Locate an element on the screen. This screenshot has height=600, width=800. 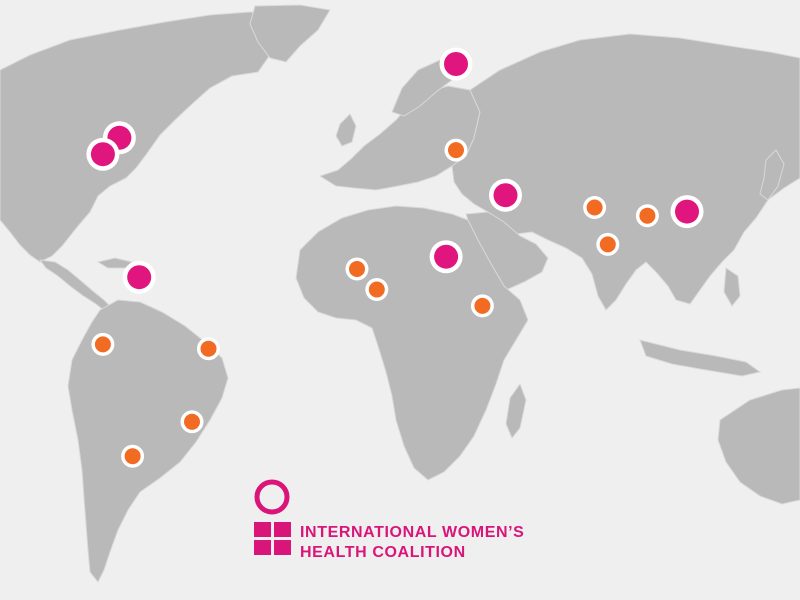
marker-india is located at coordinates (608, 244).